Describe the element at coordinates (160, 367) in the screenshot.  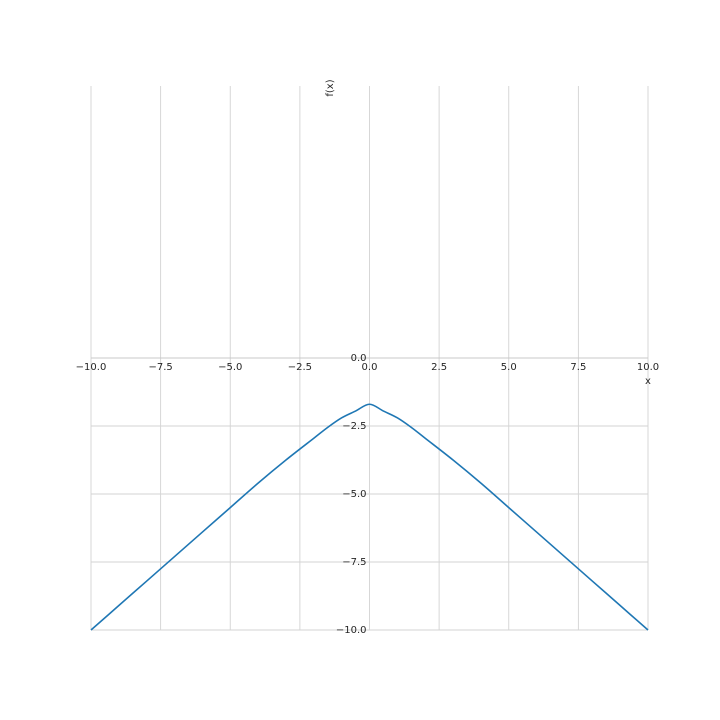
I see `x-tick-label: −7.5` at that location.